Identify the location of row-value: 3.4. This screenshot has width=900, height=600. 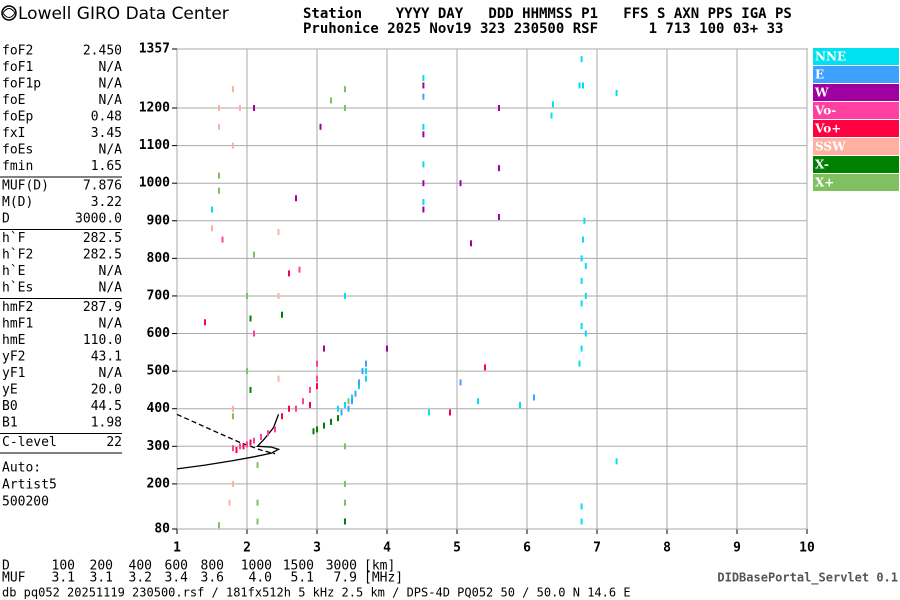
(177, 578).